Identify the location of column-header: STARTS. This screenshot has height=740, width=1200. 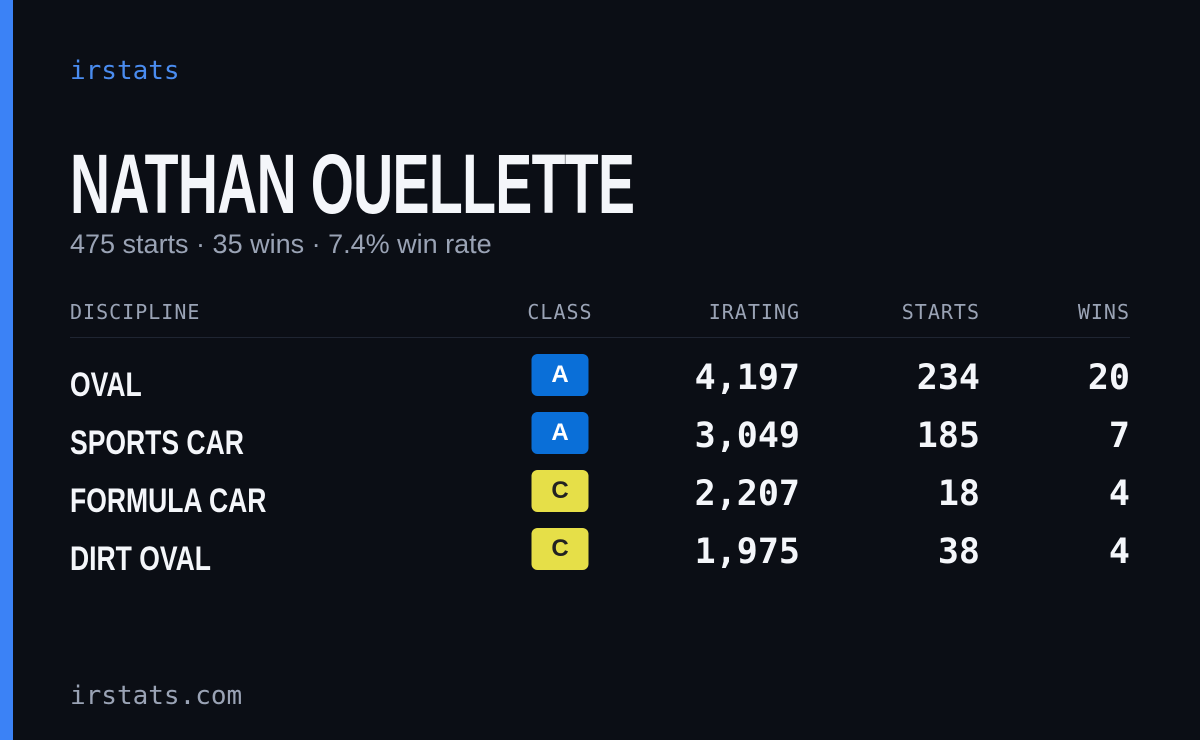
(940, 312).